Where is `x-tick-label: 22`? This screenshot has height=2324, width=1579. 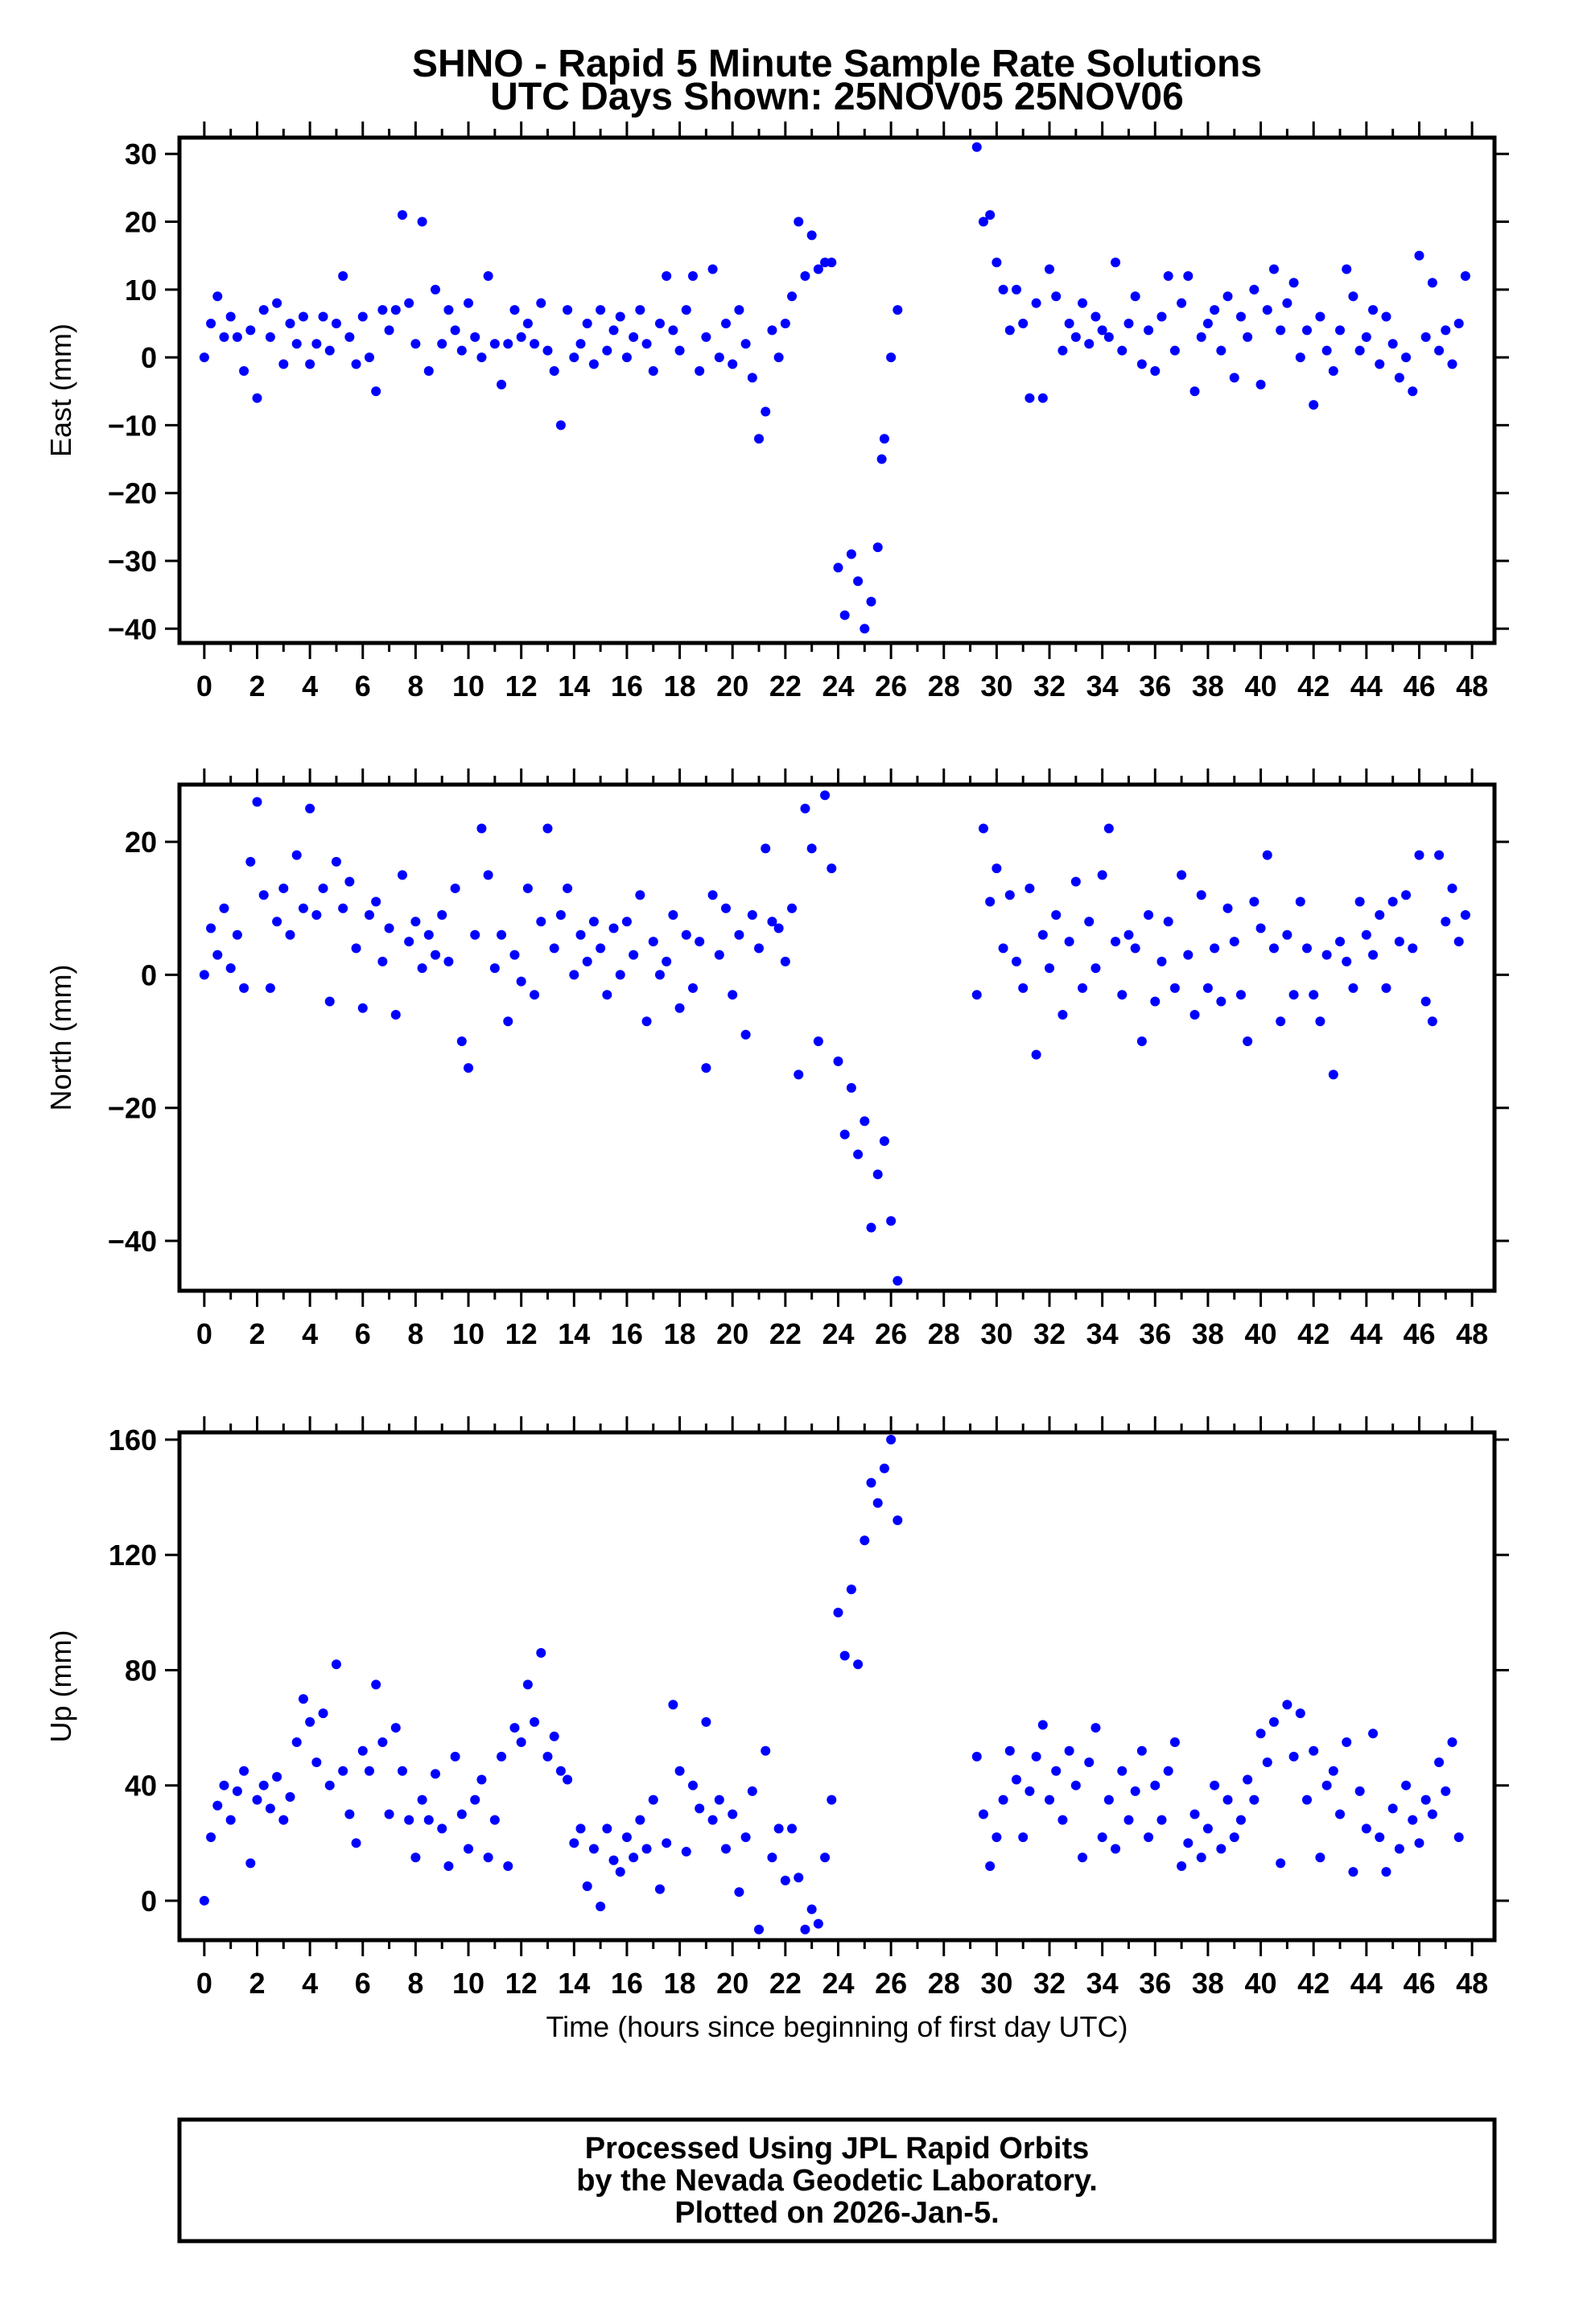 x-tick-label: 22 is located at coordinates (785, 1333).